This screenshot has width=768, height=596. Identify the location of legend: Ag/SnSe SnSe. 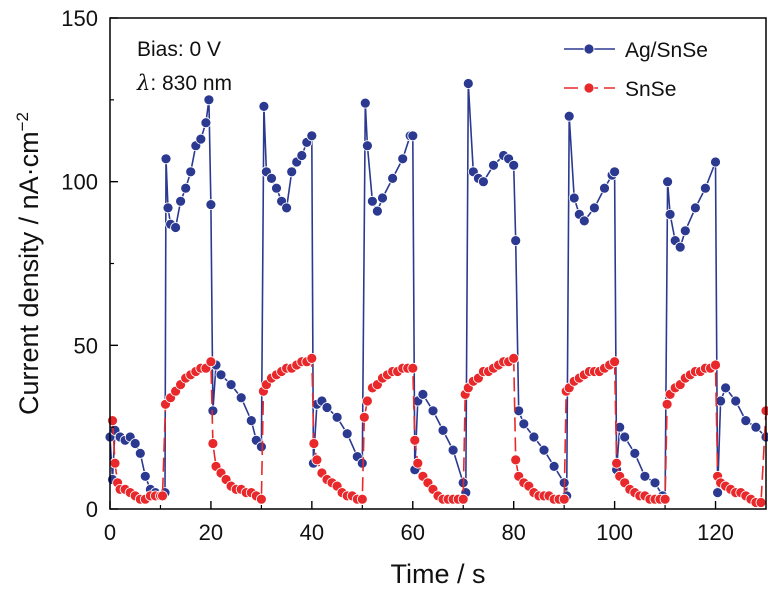
(636, 70).